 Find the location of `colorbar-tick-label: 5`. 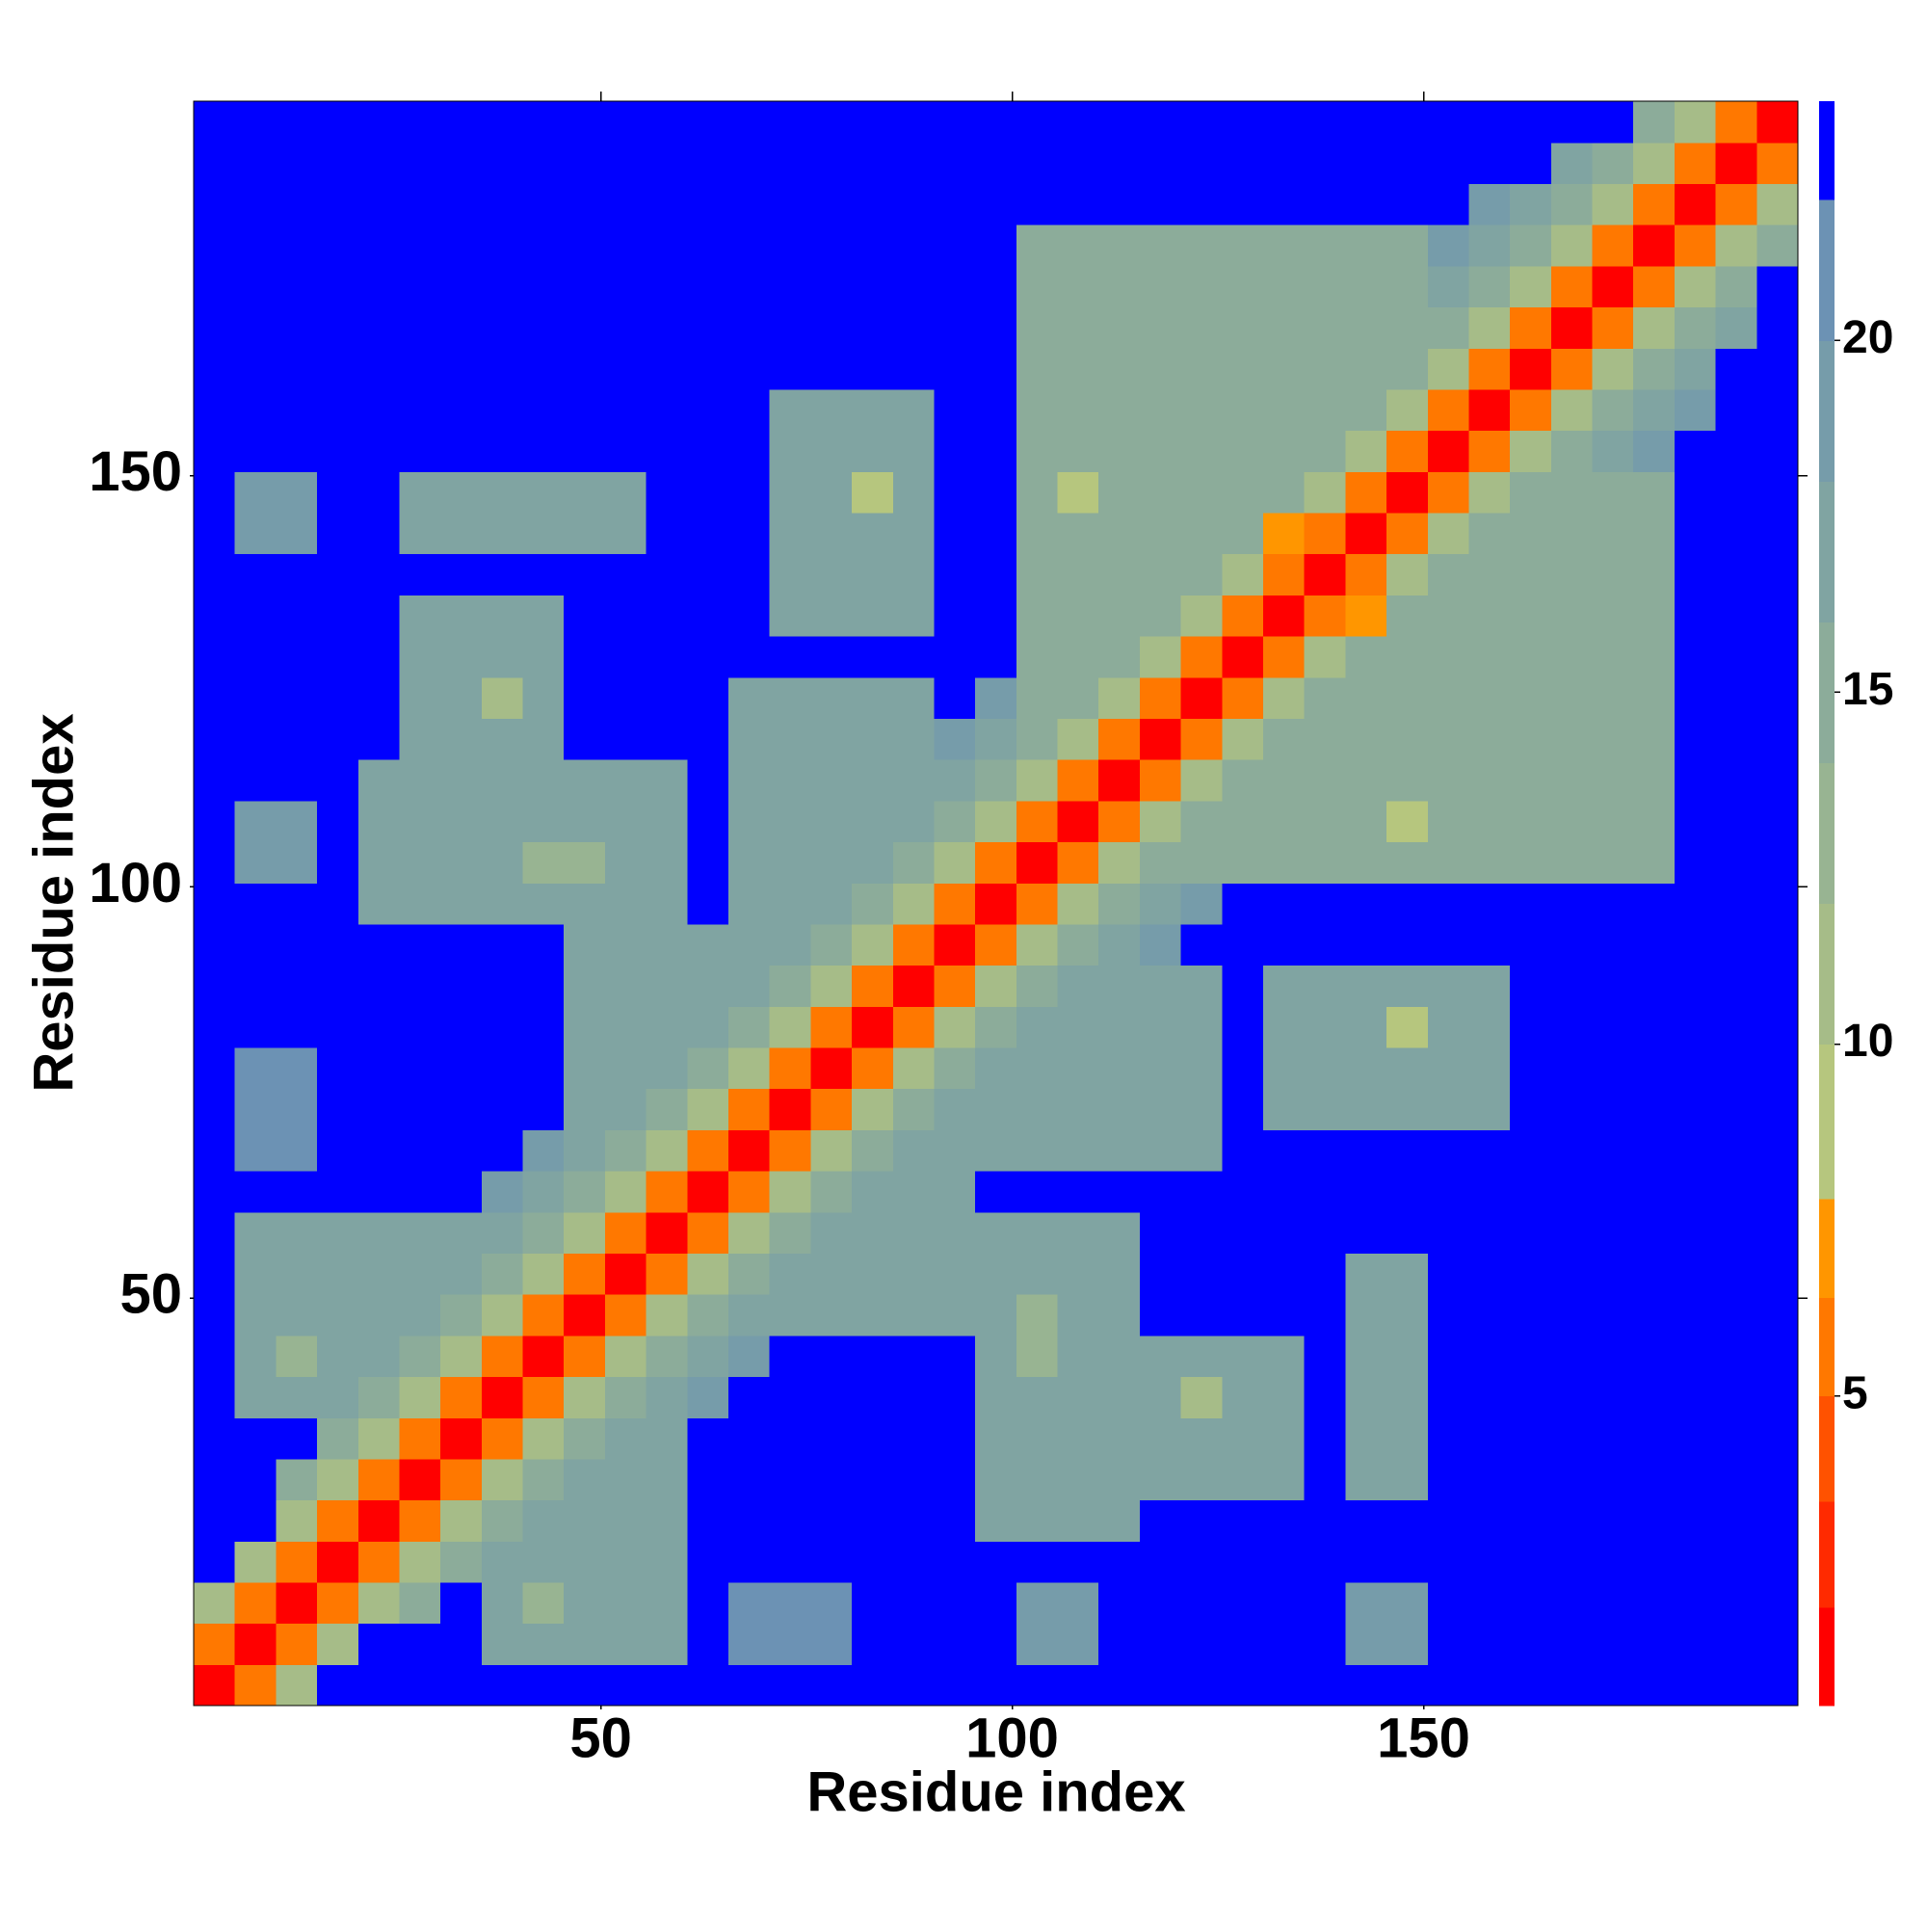

colorbar-tick-label: 5 is located at coordinates (1855, 1392).